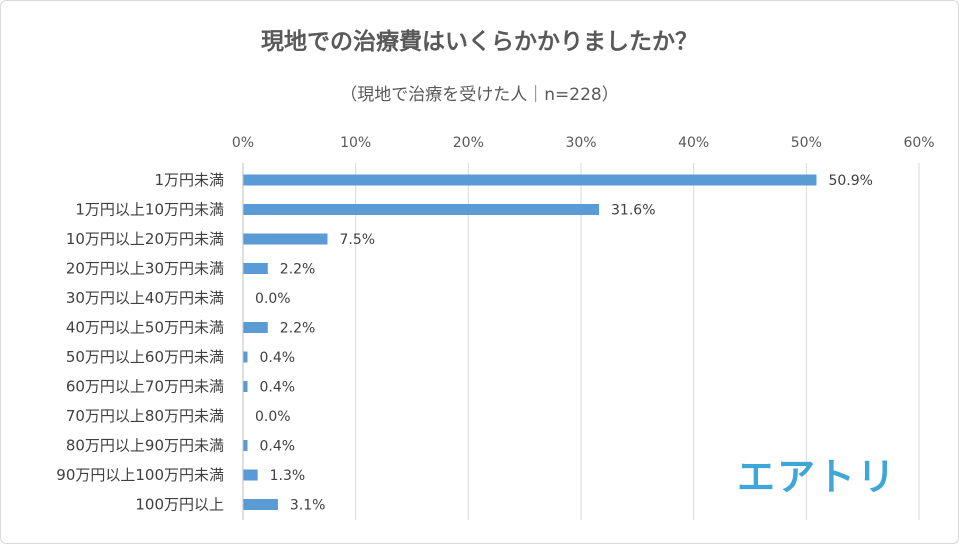  What do you see at coordinates (918, 143) in the screenshot?
I see `x-tick-label: 60%` at bounding box center [918, 143].